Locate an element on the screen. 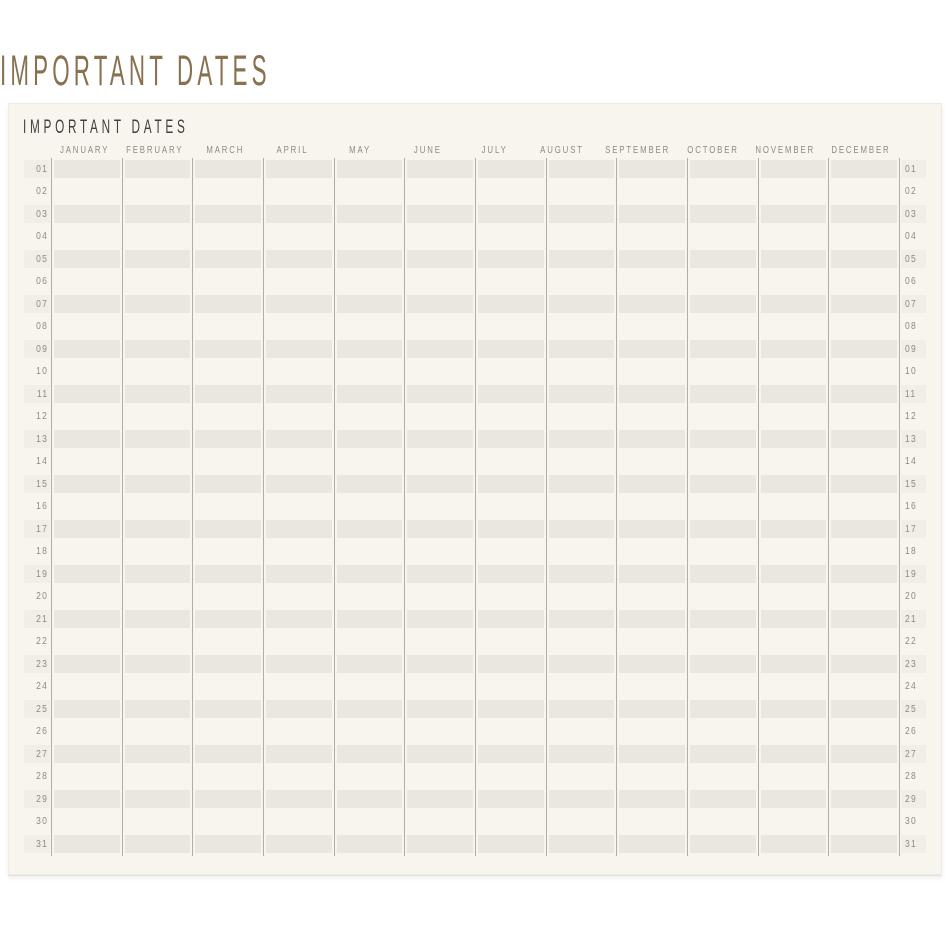  day-label-left: 12 is located at coordinates (37, 417).